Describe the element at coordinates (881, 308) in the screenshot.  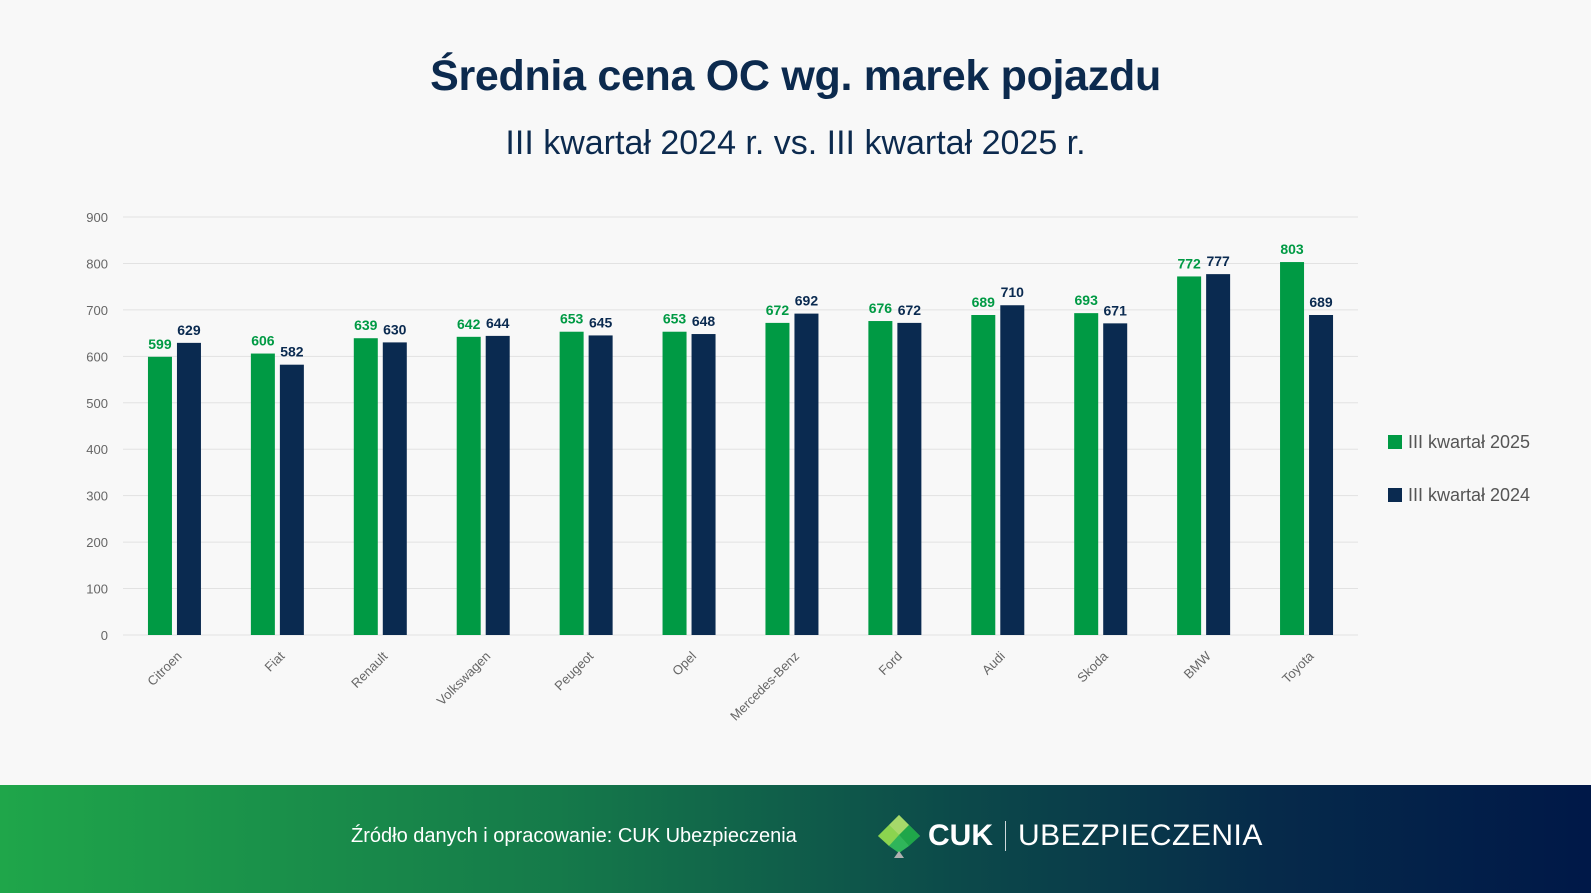
I see `data-label: 676` at that location.